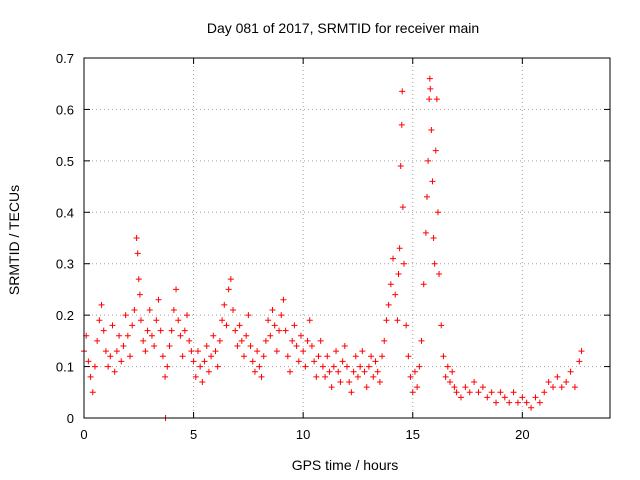 The width and height of the screenshot is (640, 480). Describe the element at coordinates (522, 434) in the screenshot. I see `x-tick-label: 20` at that location.